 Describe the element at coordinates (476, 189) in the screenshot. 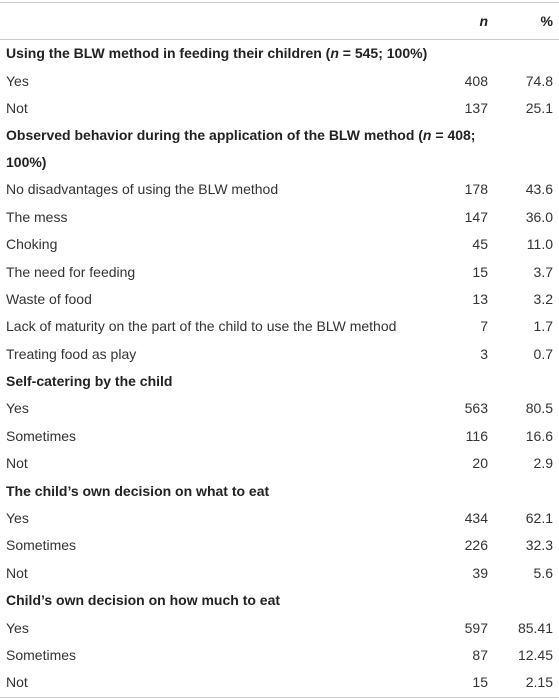

I see `n-cell: 178` at that location.